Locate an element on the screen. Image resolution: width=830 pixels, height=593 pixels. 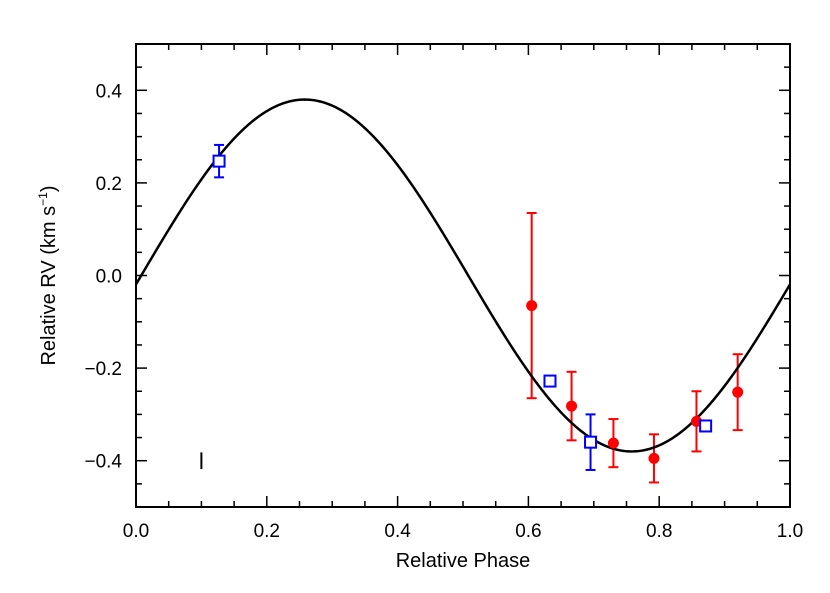
y-tick-label: −0.2 is located at coordinates (103, 369).